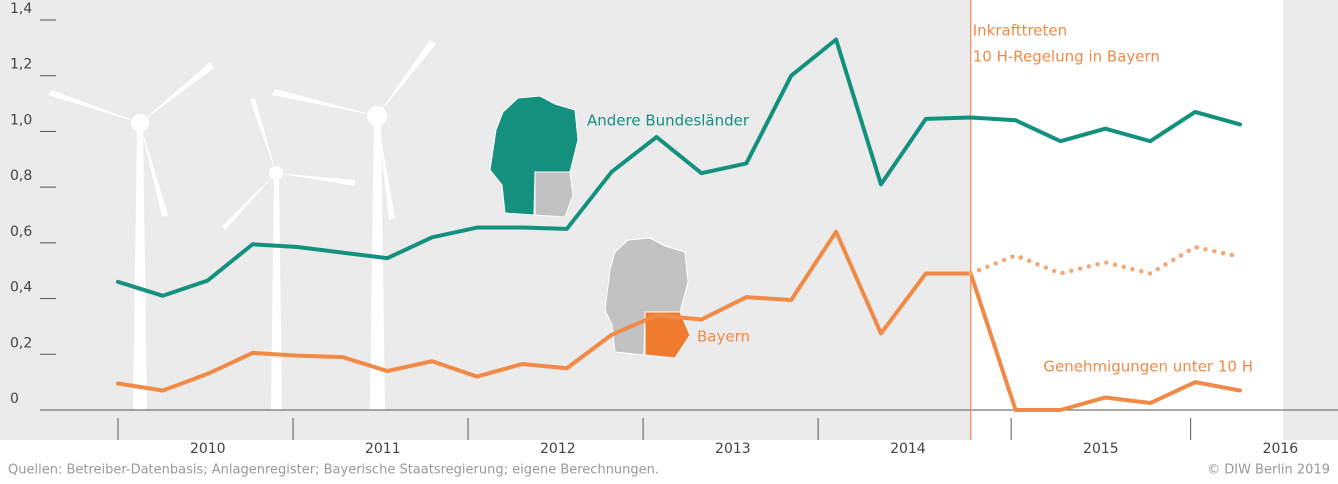  I want to click on annotation: Genehmigungen unter 10 H, so click(1148, 367).